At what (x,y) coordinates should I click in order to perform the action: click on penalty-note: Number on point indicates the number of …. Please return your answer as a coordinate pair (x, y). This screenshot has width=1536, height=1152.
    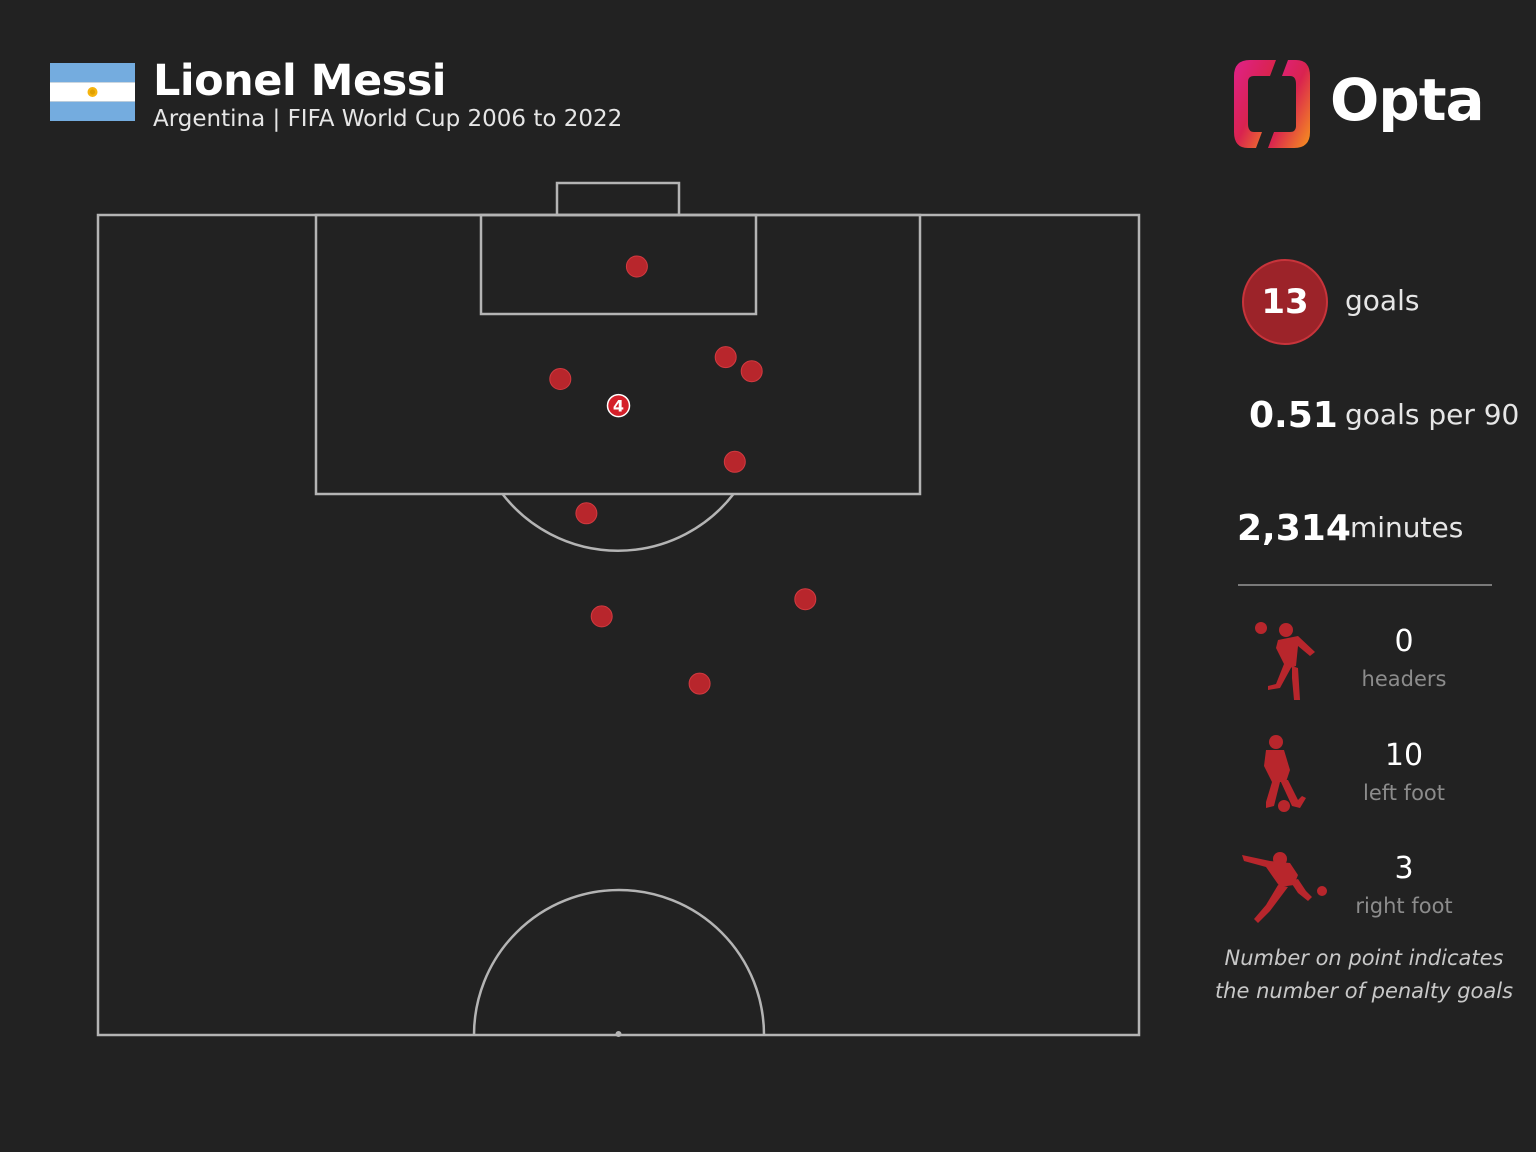
    Looking at the image, I should click on (1364, 975).